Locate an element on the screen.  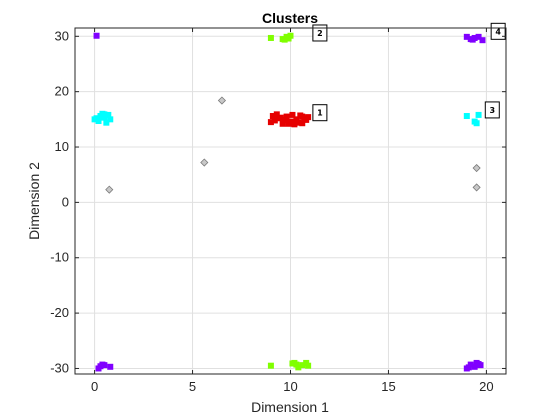
y-tick-label: -30 is located at coordinates (59, 367).